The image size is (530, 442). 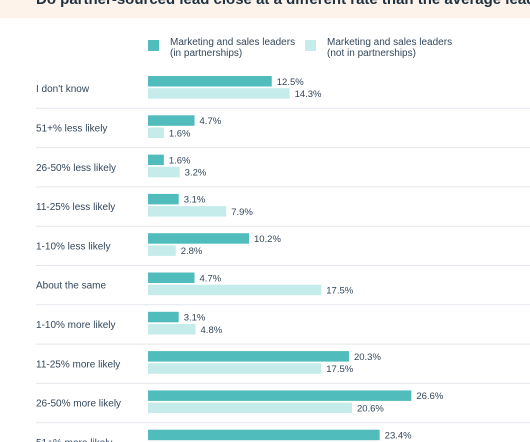 What do you see at coordinates (370, 408) in the screenshot?
I see `value-label: 20.6%` at bounding box center [370, 408].